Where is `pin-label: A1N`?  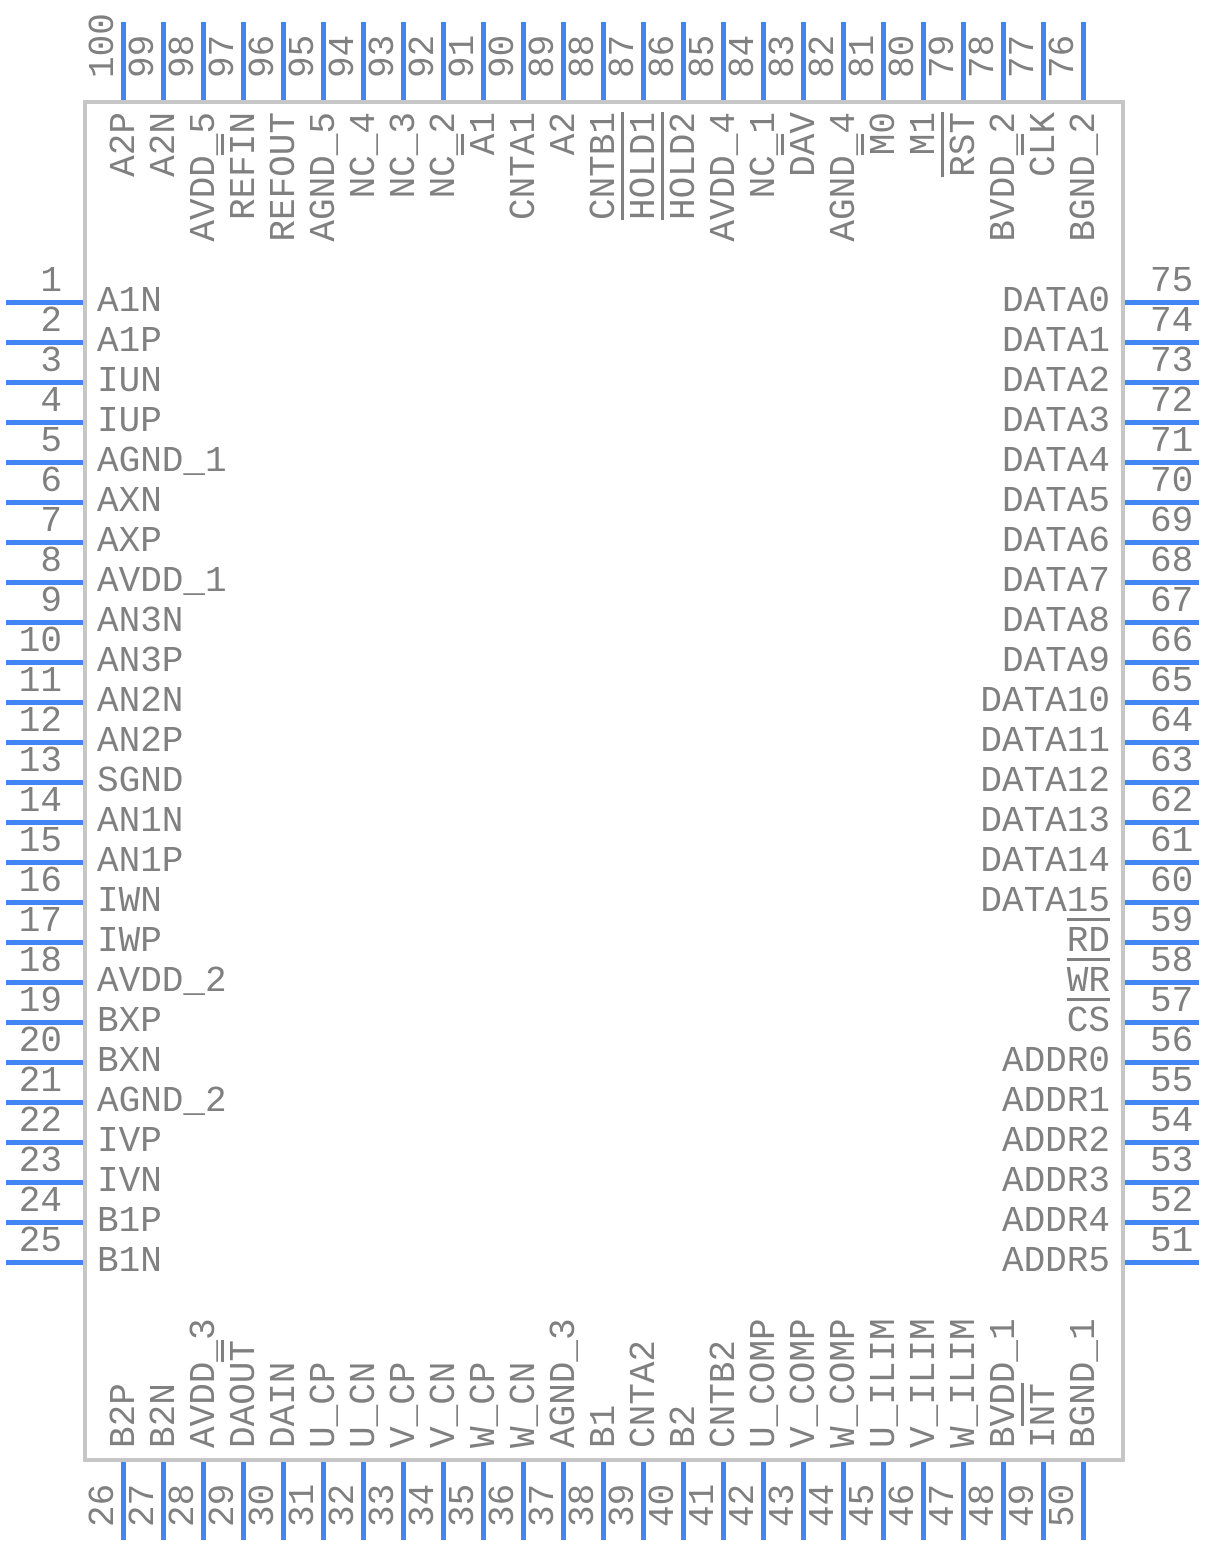 pin-label: A1N is located at coordinates (129, 302).